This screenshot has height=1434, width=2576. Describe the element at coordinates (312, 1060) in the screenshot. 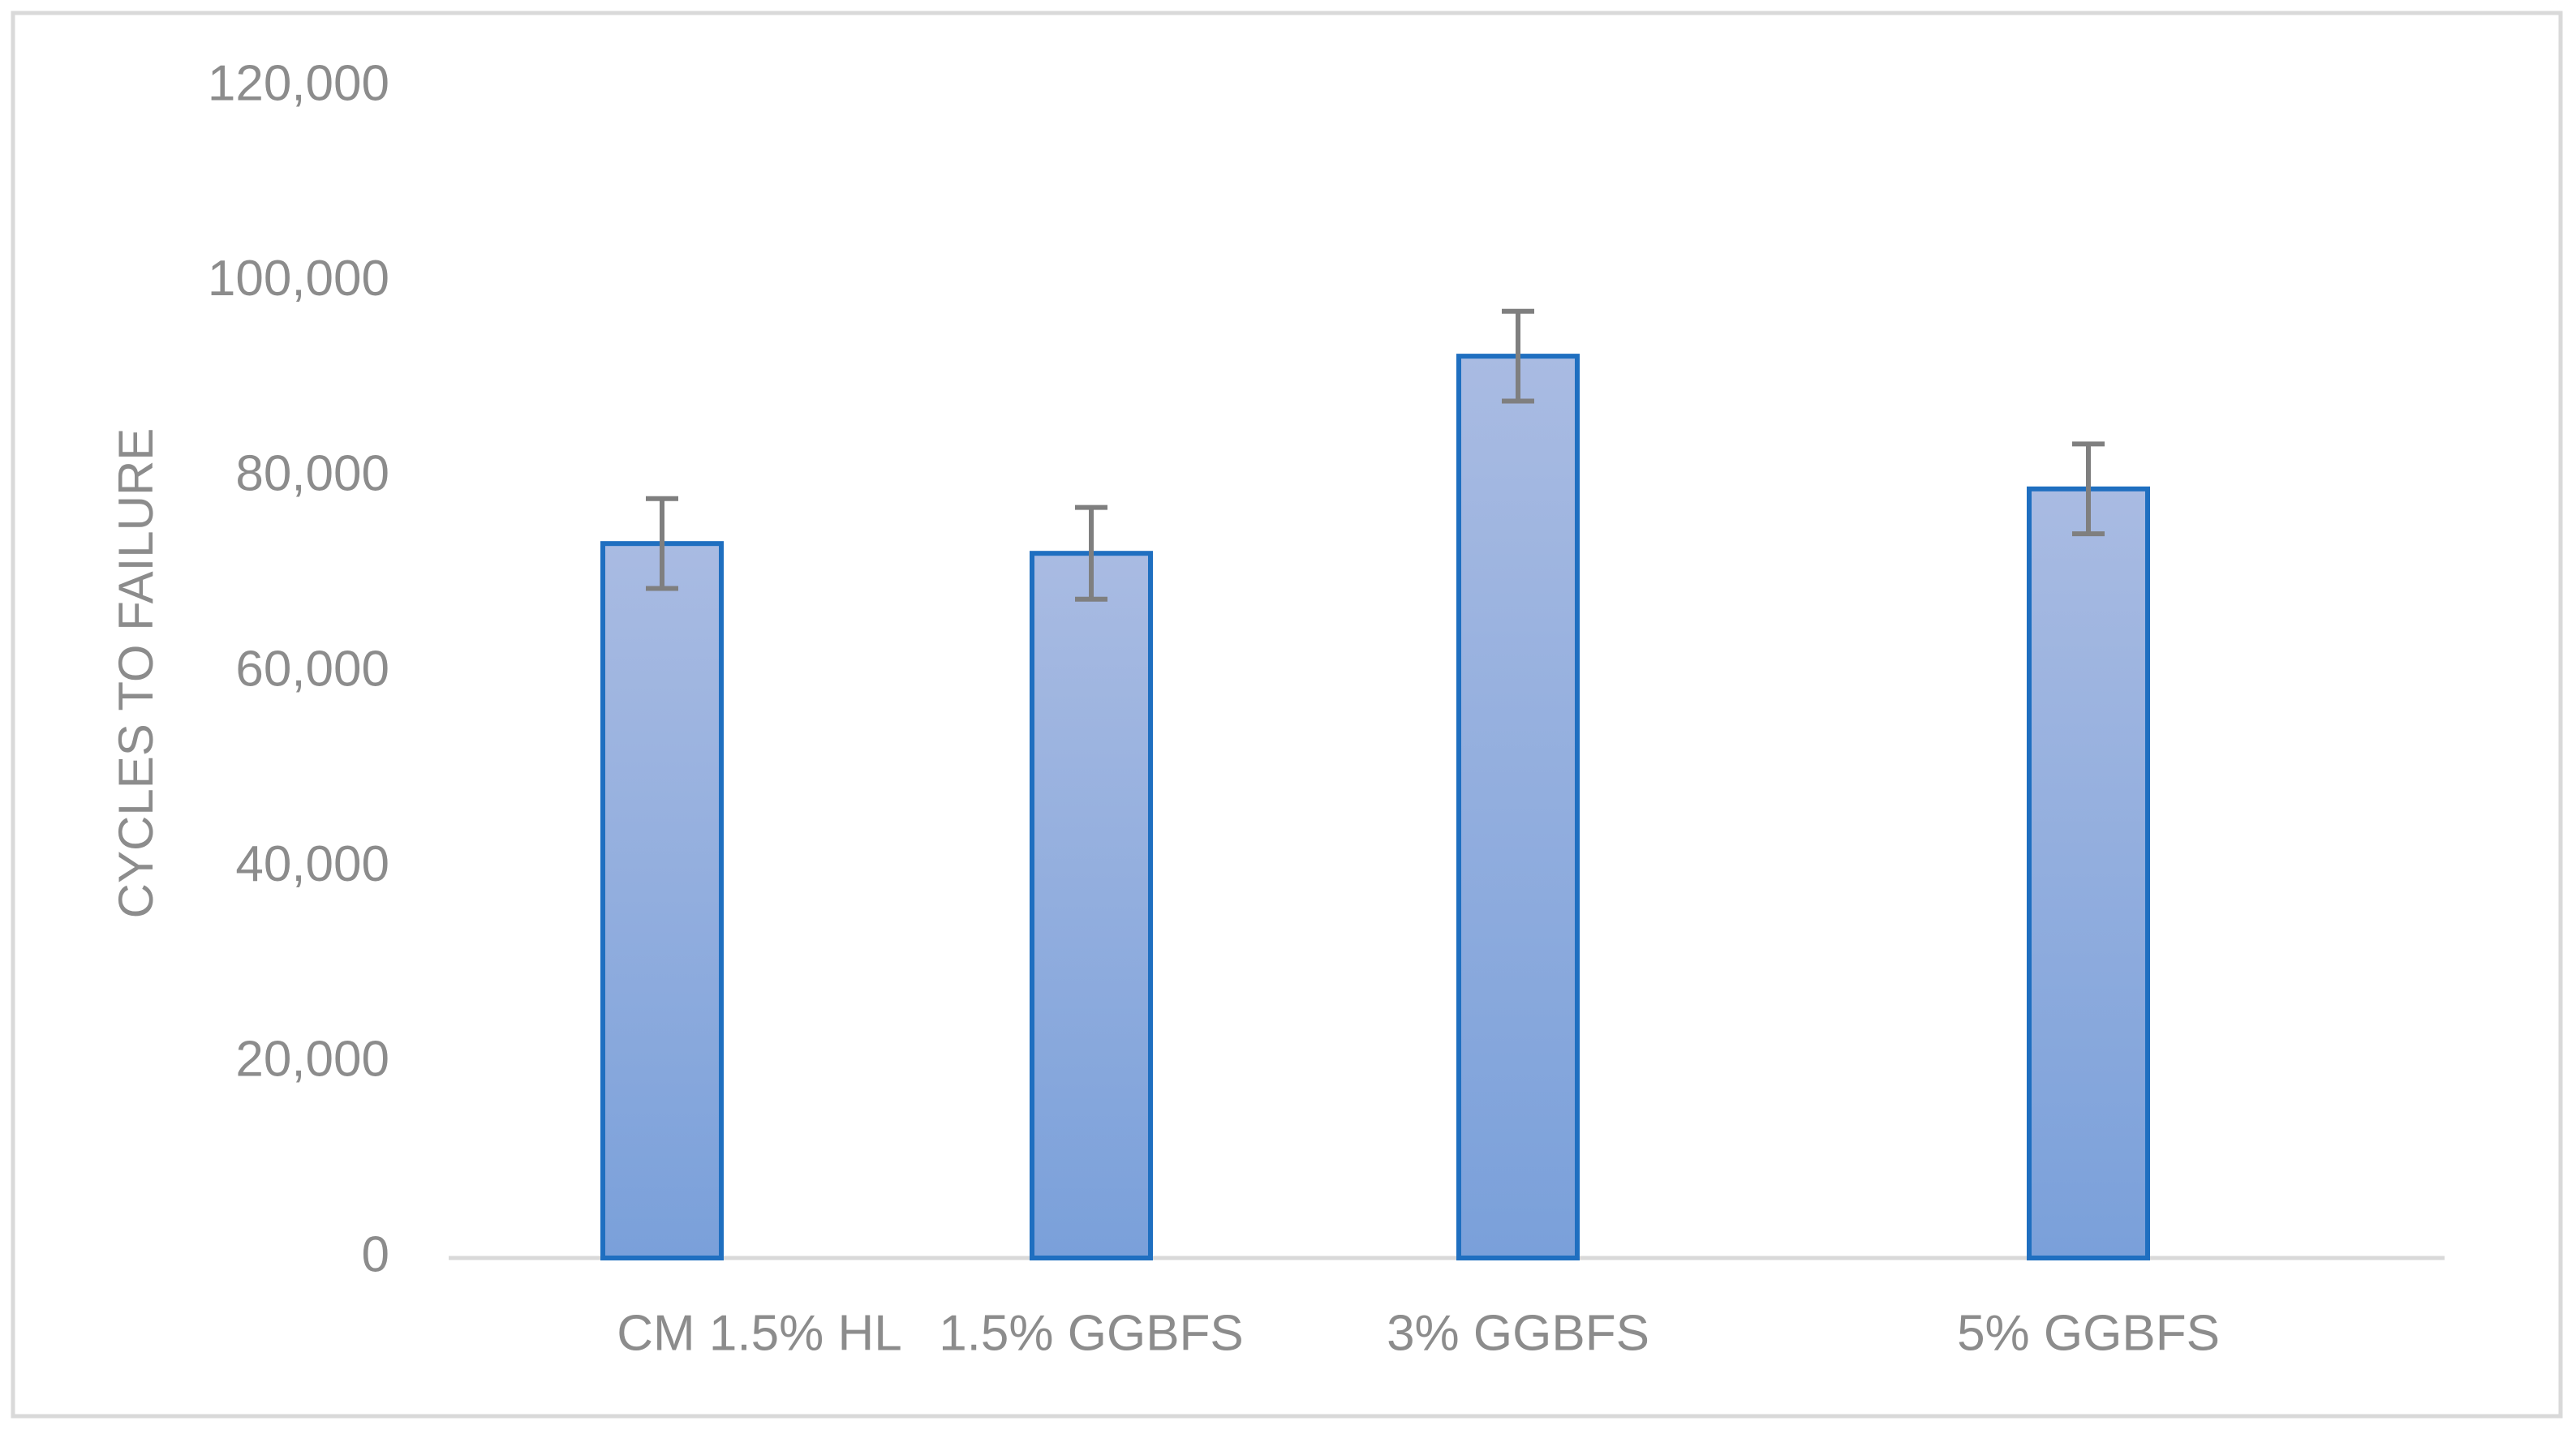

I see `y-tick-label: 20,000` at that location.